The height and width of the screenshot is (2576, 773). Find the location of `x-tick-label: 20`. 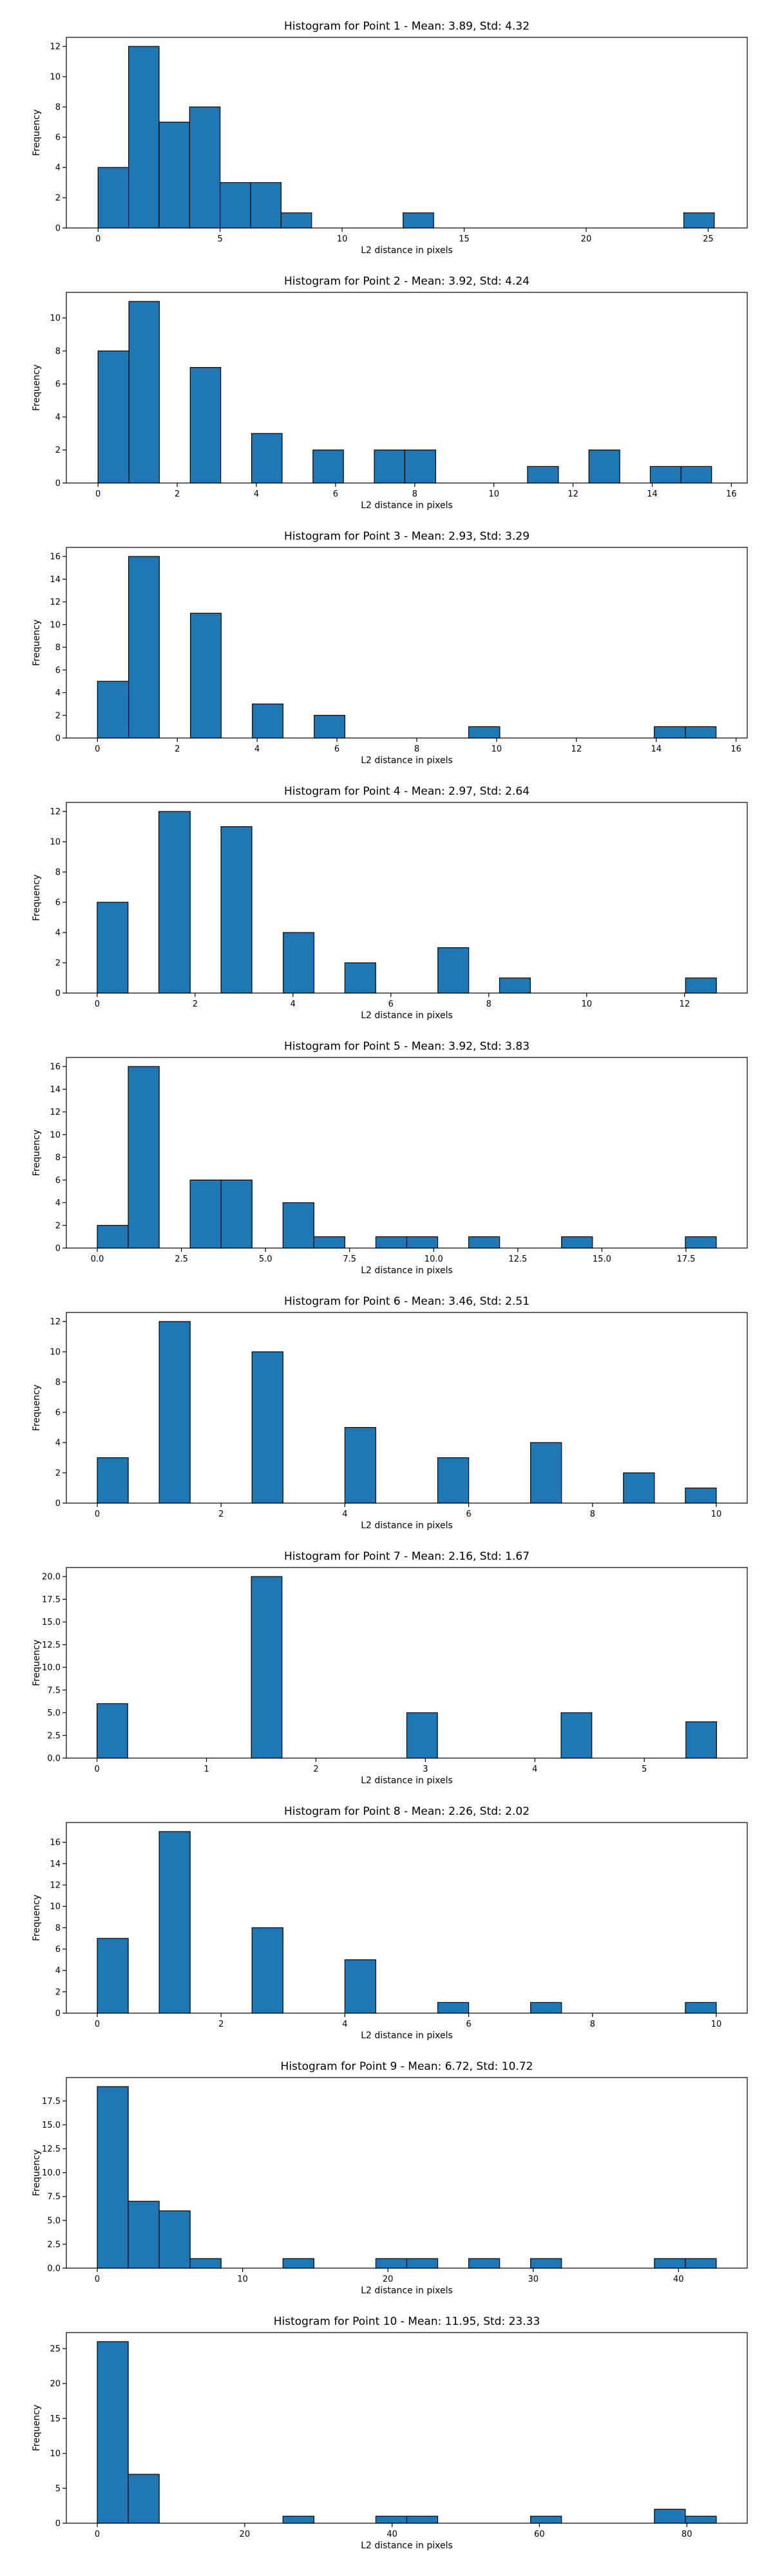

x-tick-label: 20 is located at coordinates (245, 2534).